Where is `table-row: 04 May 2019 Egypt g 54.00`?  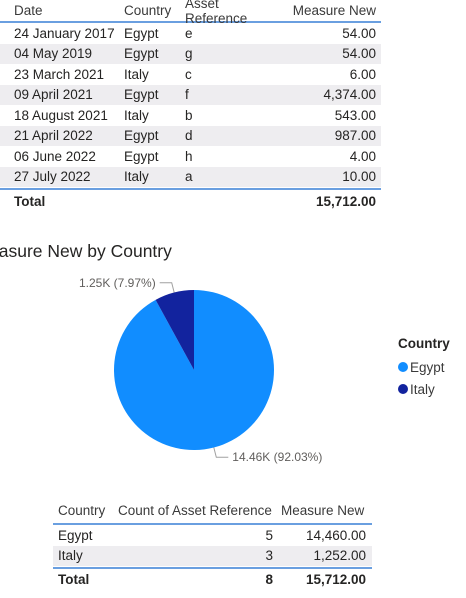 table-row: 04 May 2019 Egypt g 54.00 is located at coordinates (190, 53).